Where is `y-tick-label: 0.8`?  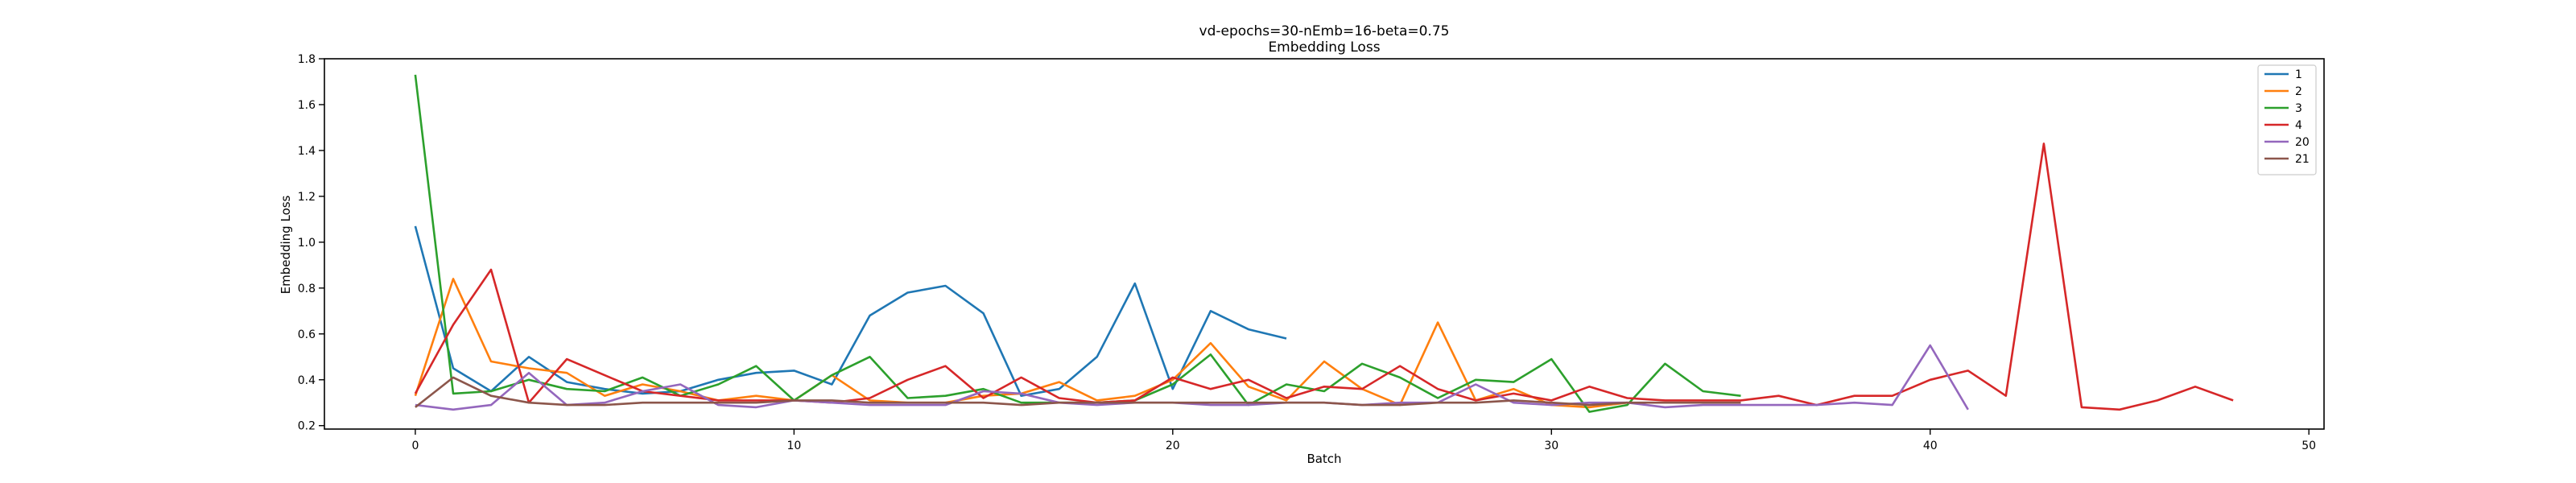
y-tick-label: 0.8 is located at coordinates (307, 289).